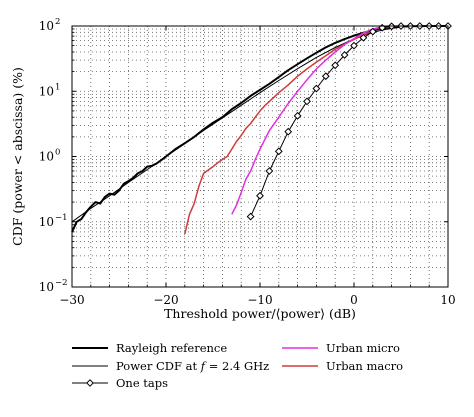 Image resolution: width=474 pixels, height=417 pixels. Describe the element at coordinates (260, 313) in the screenshot. I see `x-axis-label: Threshold power/⟨power⟩ (dB)` at that location.